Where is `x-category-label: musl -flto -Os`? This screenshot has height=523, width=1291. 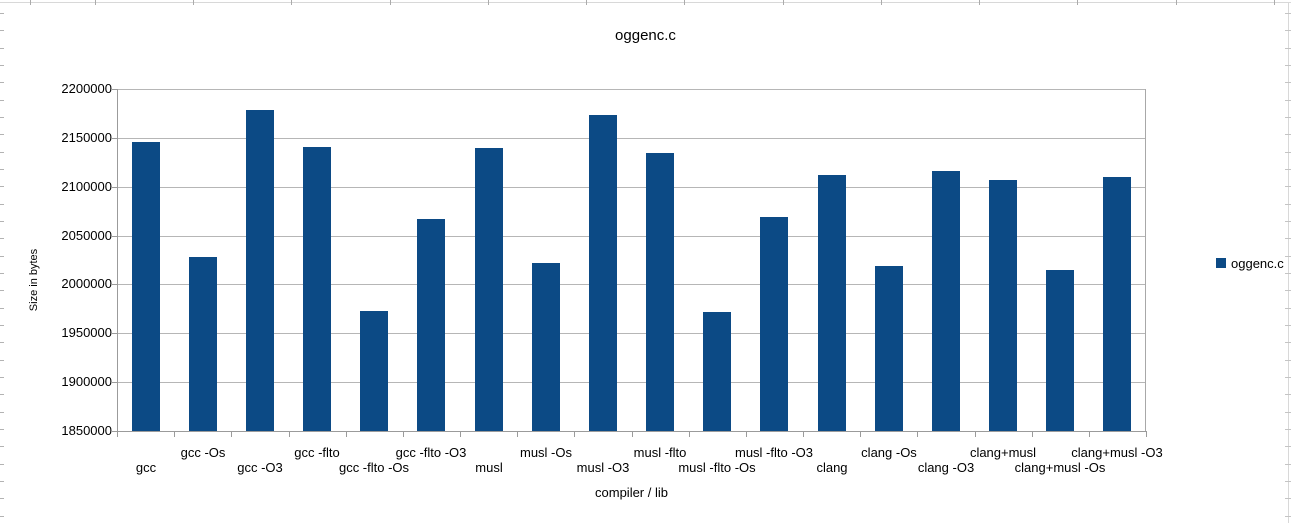 x-category-label: musl -flto -Os is located at coordinates (717, 467).